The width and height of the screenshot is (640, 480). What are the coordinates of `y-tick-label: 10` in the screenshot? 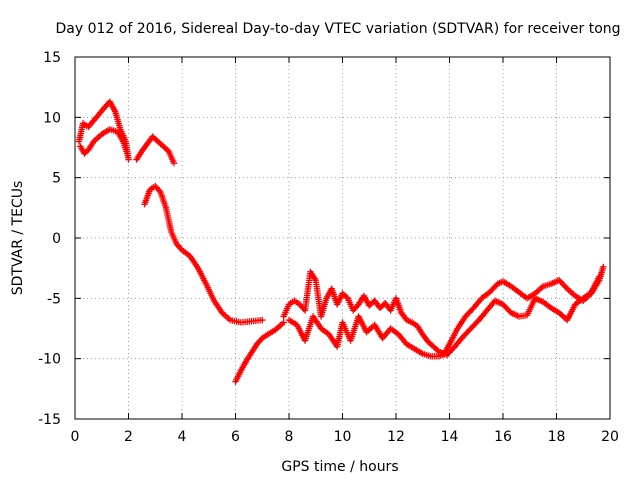 It's located at (52, 118).